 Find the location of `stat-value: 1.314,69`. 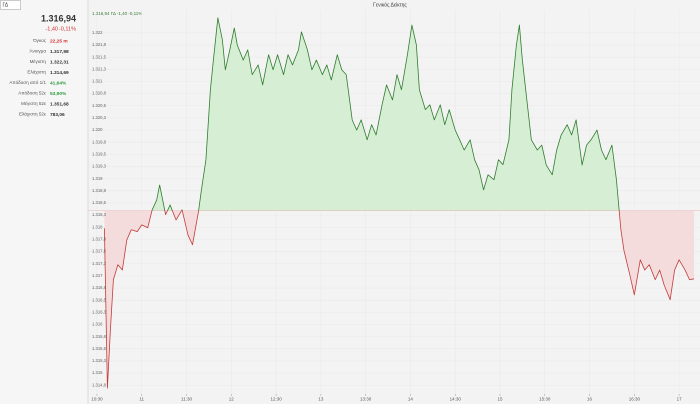

stat-value: 1.314,69 is located at coordinates (59, 73).